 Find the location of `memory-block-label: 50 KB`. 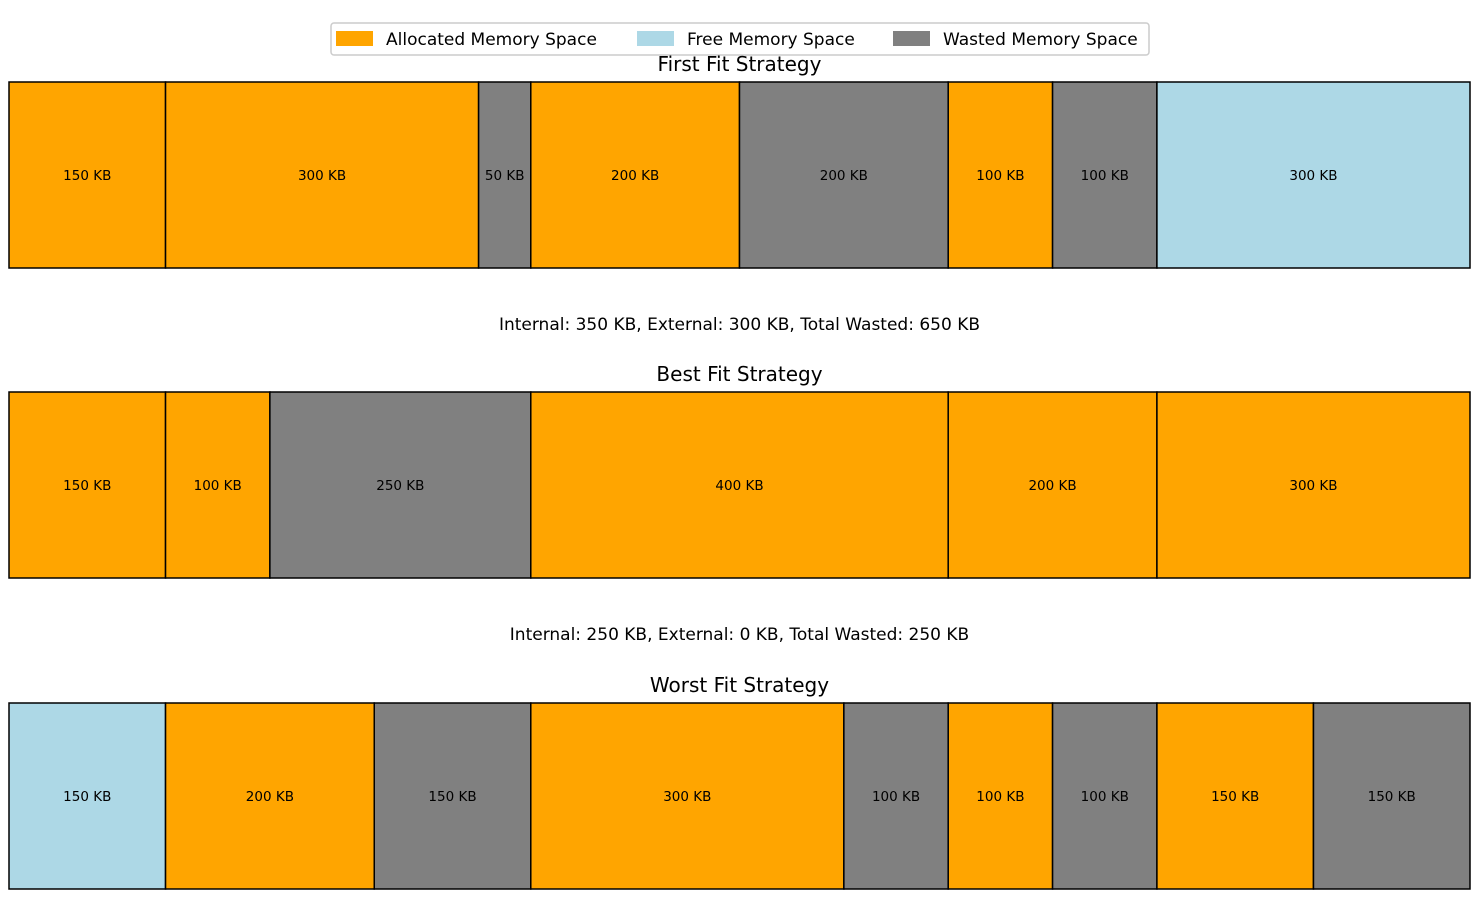

memory-block-label: 50 KB is located at coordinates (505, 176).